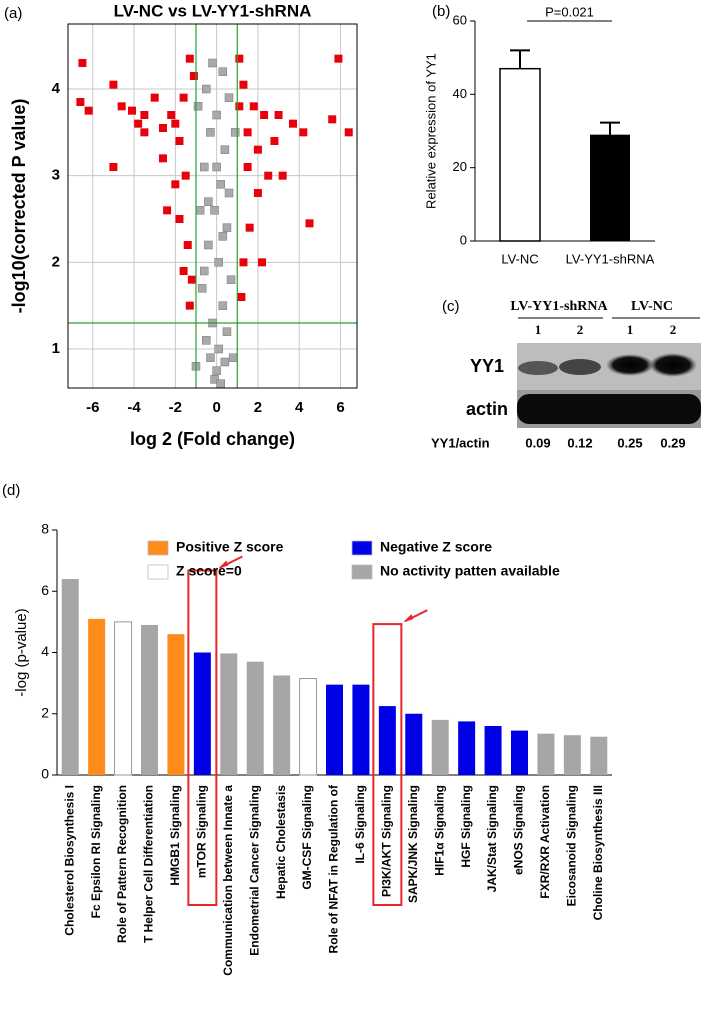 The width and height of the screenshot is (709, 1025). I want to click on x-tick-label: LV-YY1-shRNA, so click(610, 258).